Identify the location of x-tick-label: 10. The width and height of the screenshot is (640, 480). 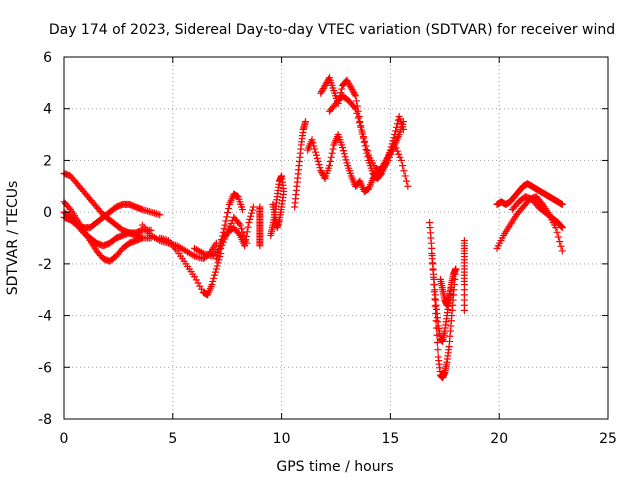
(282, 439).